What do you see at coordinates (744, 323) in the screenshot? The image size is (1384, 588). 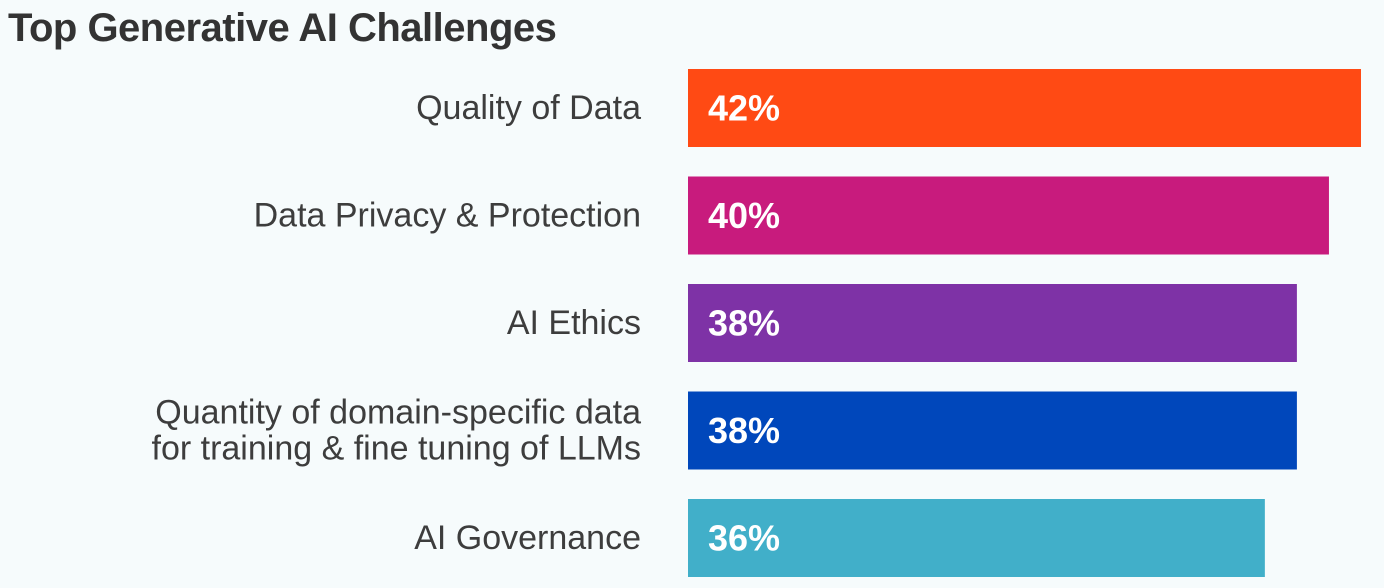 I see `value-label-3: 38%` at bounding box center [744, 323].